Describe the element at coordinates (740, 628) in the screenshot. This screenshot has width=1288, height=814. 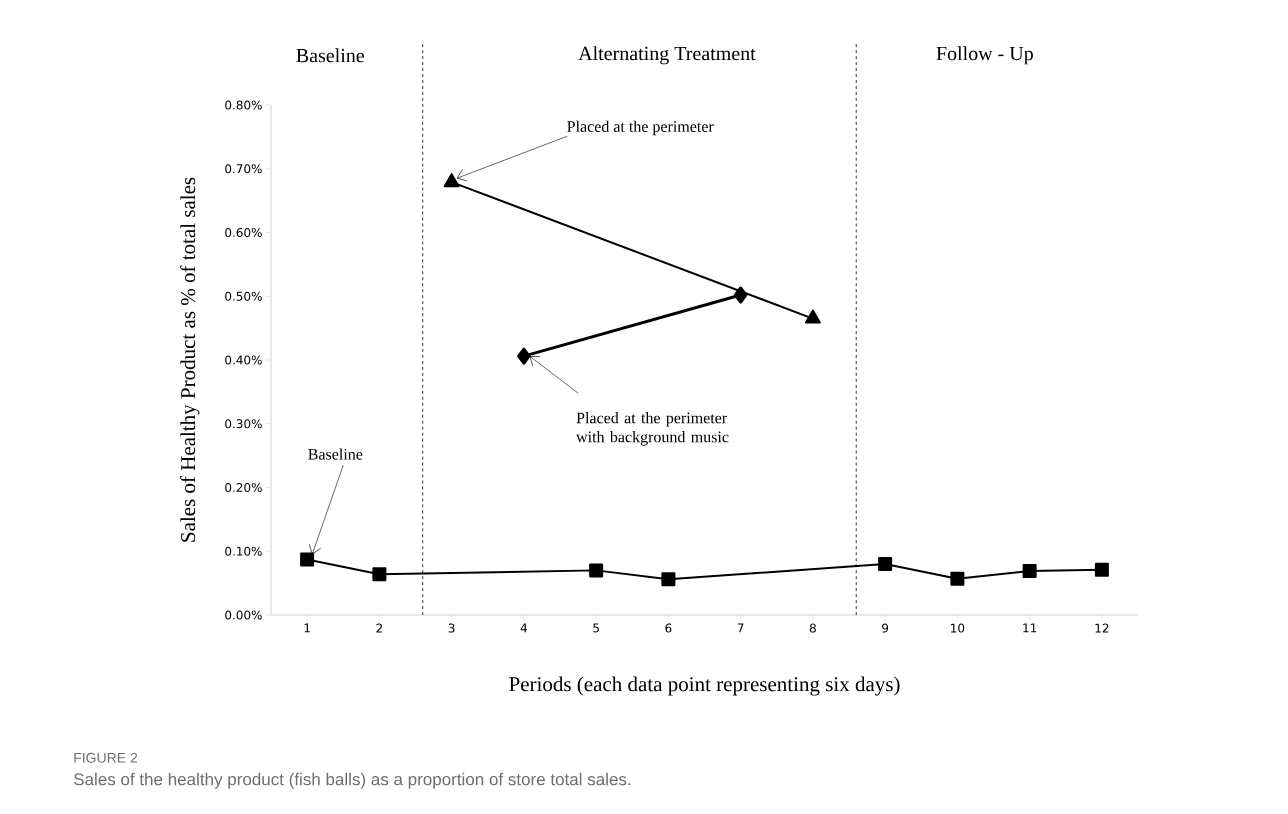
I see `x-tick-label: 7` at that location.